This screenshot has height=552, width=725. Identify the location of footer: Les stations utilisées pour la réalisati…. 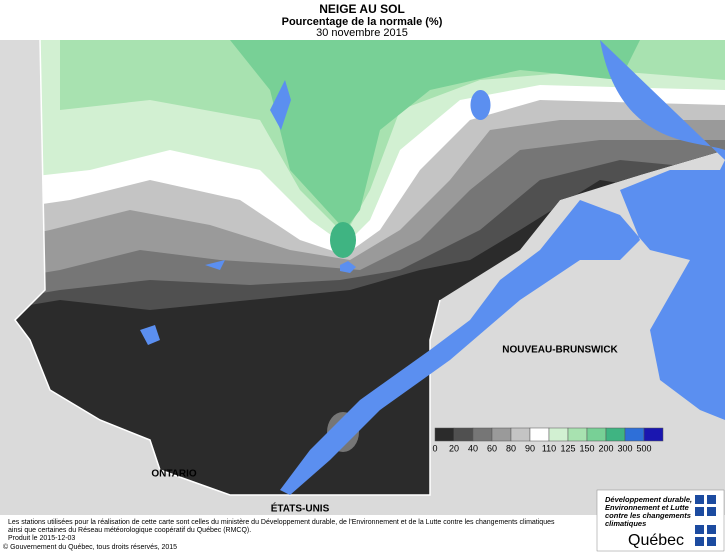
(279, 535).